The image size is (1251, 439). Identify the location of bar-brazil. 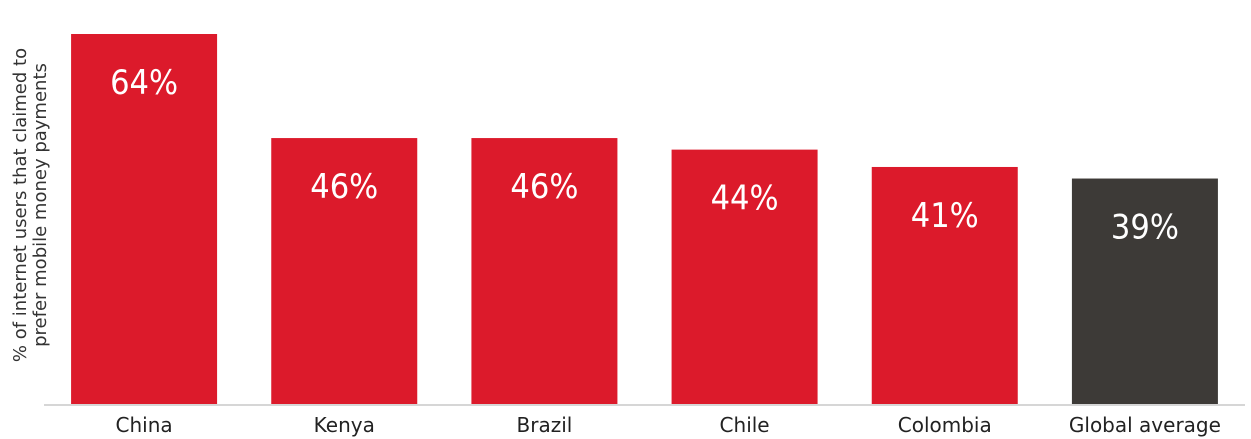
(544, 271).